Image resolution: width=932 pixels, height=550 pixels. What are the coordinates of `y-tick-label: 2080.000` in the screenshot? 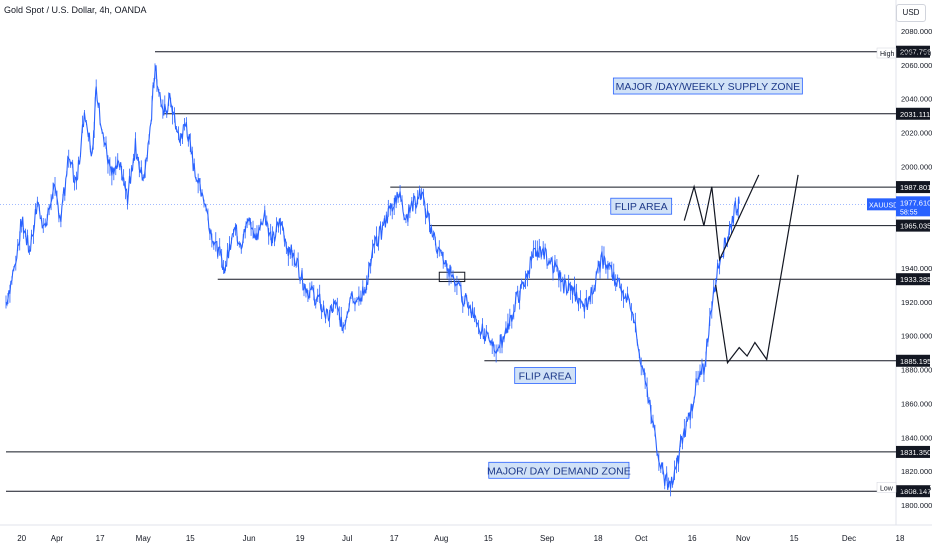 It's located at (916, 31).